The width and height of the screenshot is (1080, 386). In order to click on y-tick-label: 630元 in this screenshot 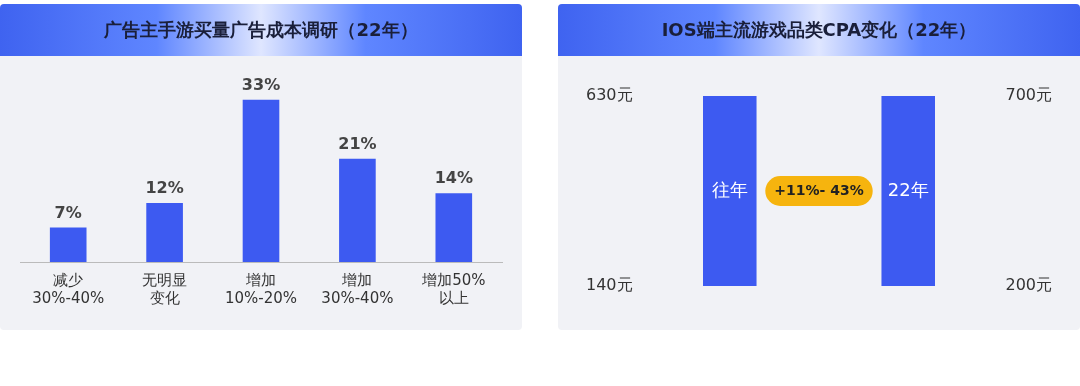, I will do `click(609, 95)`.